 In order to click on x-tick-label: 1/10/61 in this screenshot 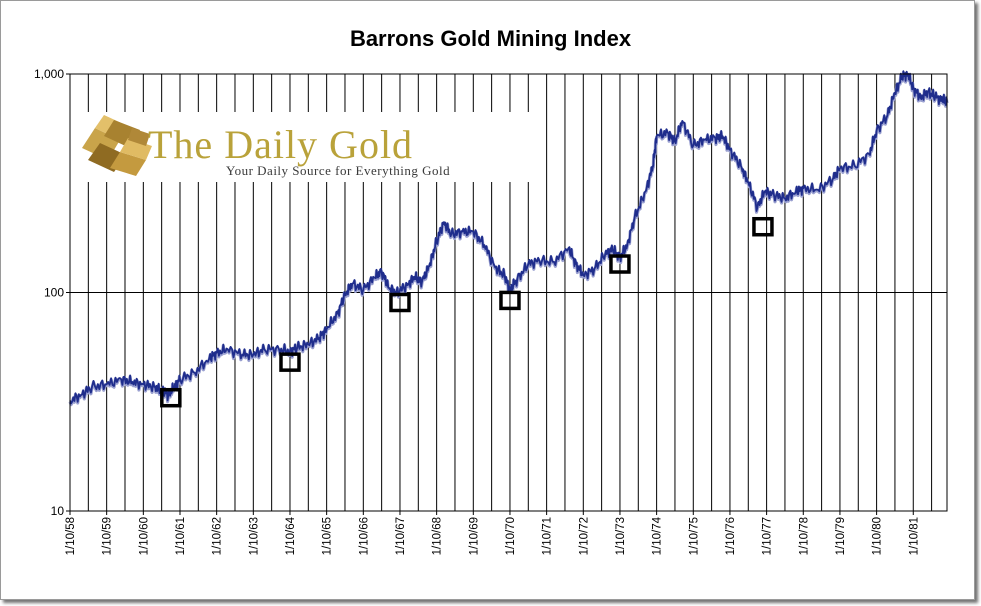, I will do `click(181, 536)`.